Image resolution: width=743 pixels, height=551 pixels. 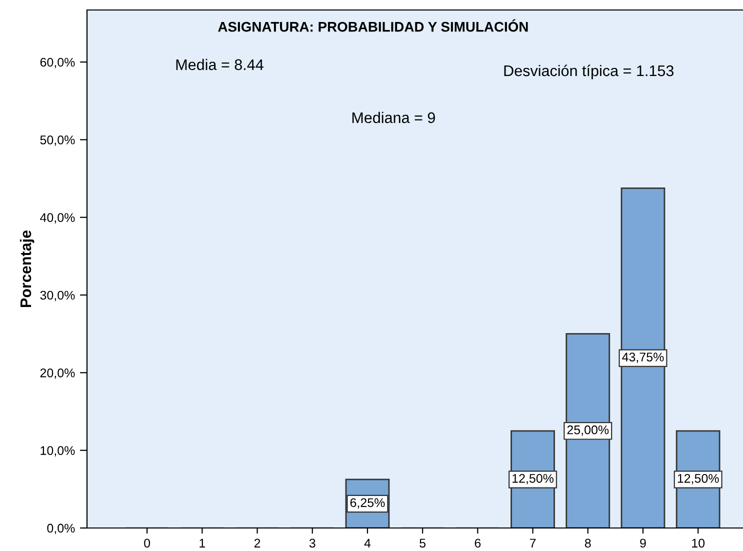 I want to click on data-label: 25,00%, so click(x=588, y=430).